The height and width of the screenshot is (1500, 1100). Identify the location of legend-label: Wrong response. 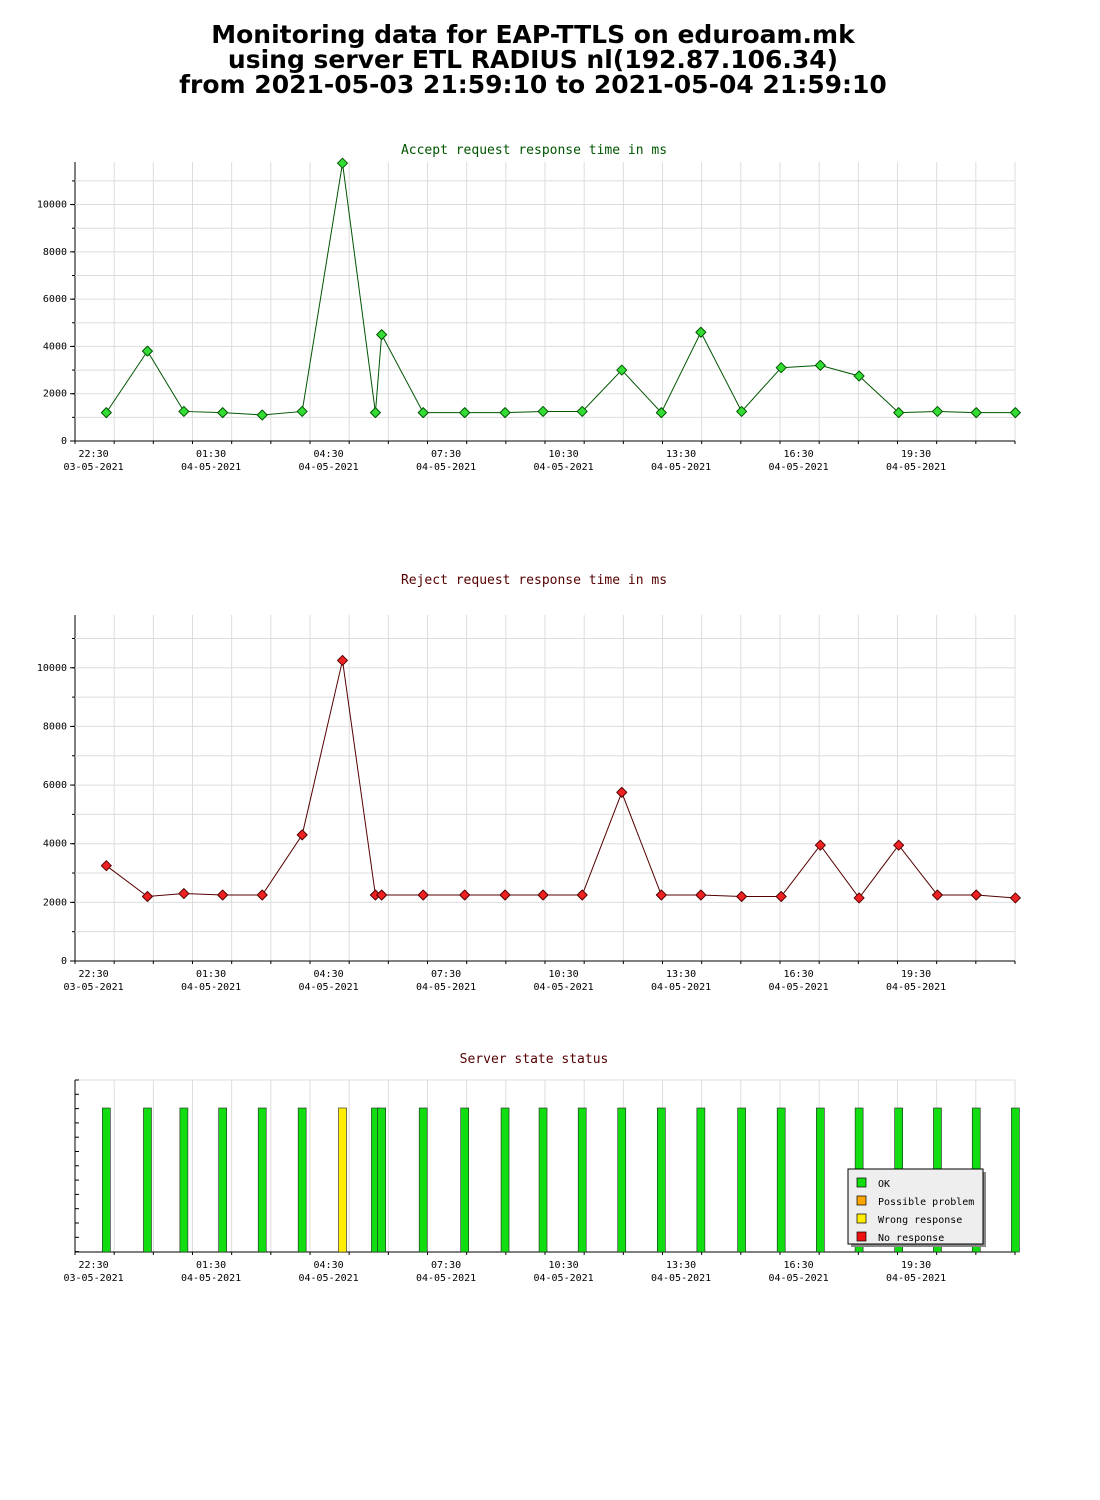
(920, 1220).